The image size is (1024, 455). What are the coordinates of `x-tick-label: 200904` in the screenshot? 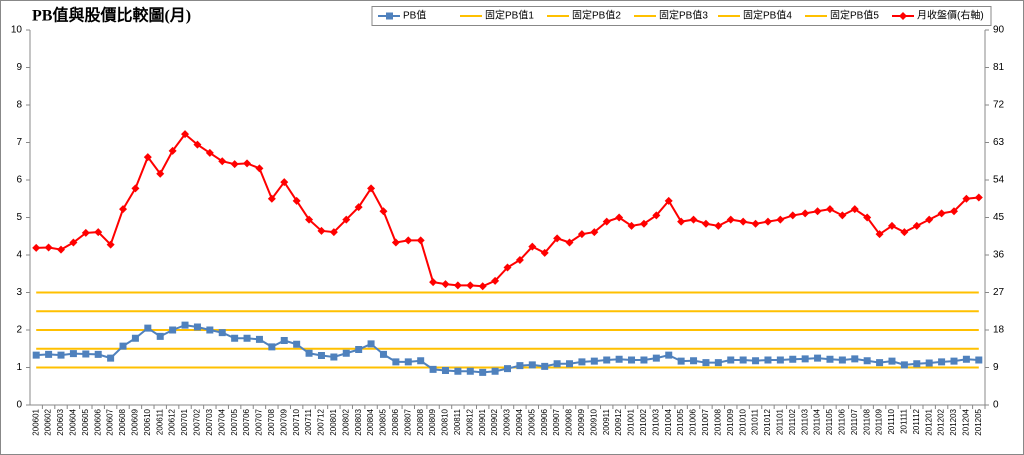 It's located at (519, 421).